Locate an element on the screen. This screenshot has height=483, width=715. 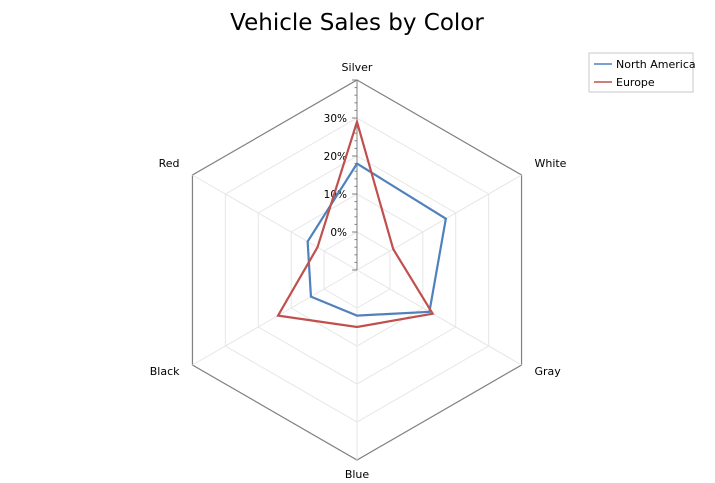
legend-box is located at coordinates (641, 72).